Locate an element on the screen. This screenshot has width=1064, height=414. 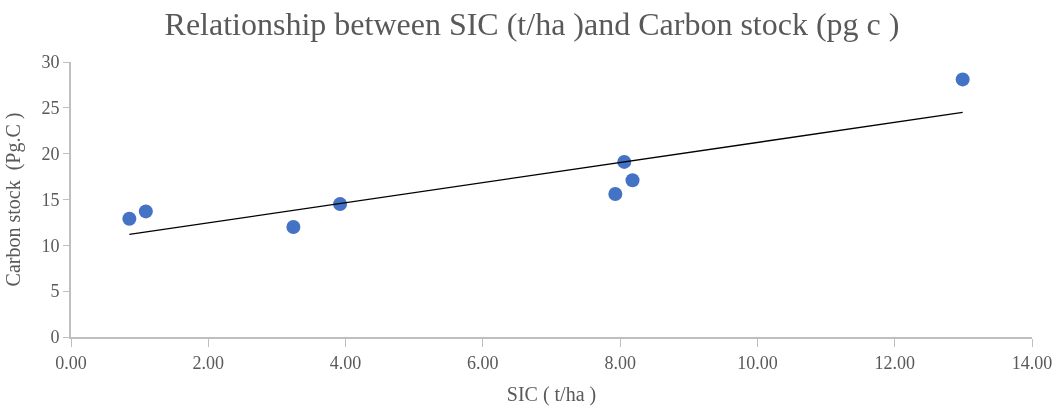
chart-title: Relationship between SIC (t/ha )and Carbon stock (pg c ) is located at coordinates (532, 23).